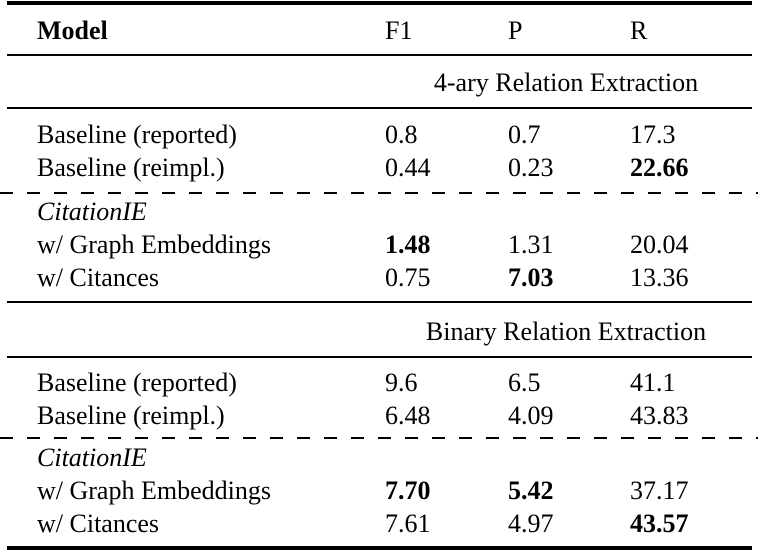 This screenshot has height=554, width=758. Describe the element at coordinates (379, 108) in the screenshot. I see `section1-title-rule` at that location.